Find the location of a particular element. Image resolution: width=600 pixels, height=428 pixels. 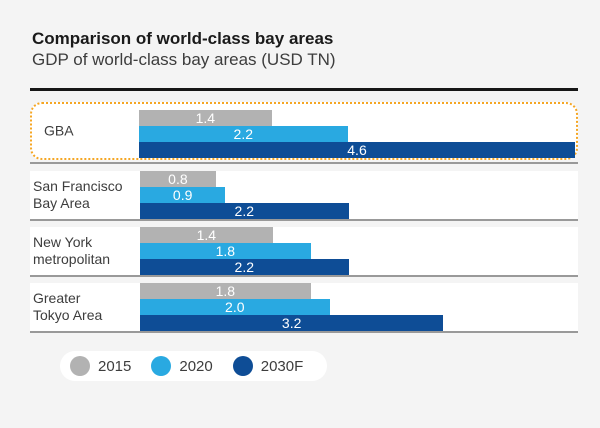

legend-label: 2030F is located at coordinates (282, 366).